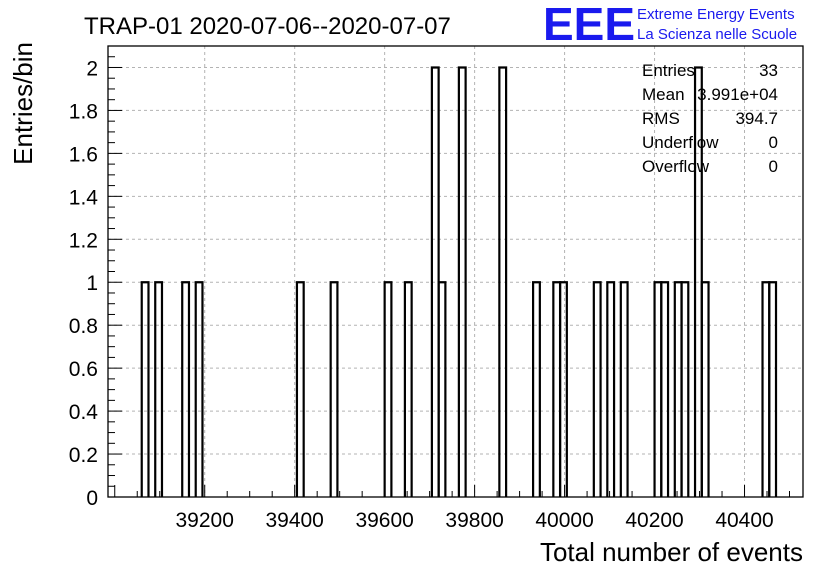 The height and width of the screenshot is (572, 836). What do you see at coordinates (84, 283) in the screenshot?
I see `y-tick-labels: 0 0.2 0.4 0.6 0.8 1 1.2 1.4 1.6 1.8 2` at bounding box center [84, 283].